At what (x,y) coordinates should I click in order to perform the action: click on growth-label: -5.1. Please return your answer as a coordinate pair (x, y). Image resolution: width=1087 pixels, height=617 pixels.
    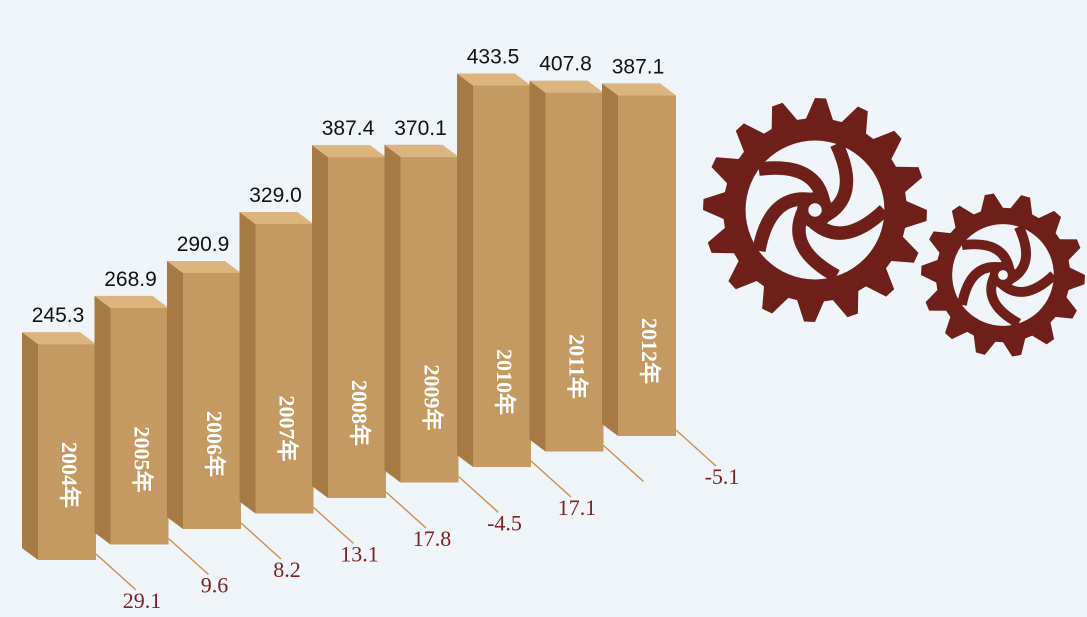
    Looking at the image, I should click on (722, 476).